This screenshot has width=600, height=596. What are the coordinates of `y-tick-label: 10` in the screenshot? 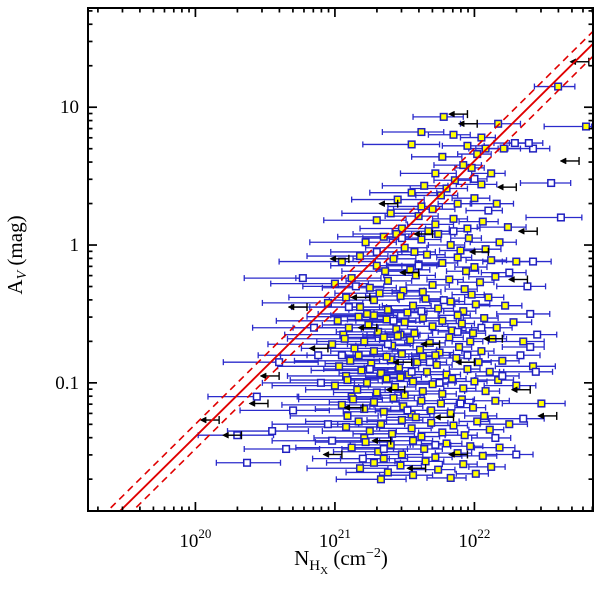 It's located at (69, 107).